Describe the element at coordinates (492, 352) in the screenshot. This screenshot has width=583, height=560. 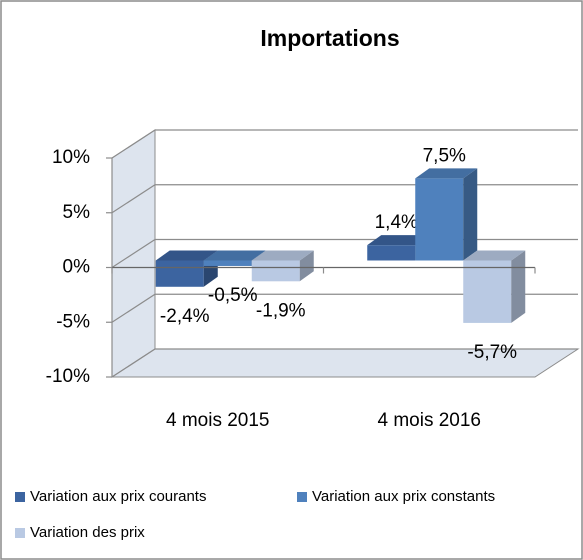
I see `data-label: -5,7%` at that location.